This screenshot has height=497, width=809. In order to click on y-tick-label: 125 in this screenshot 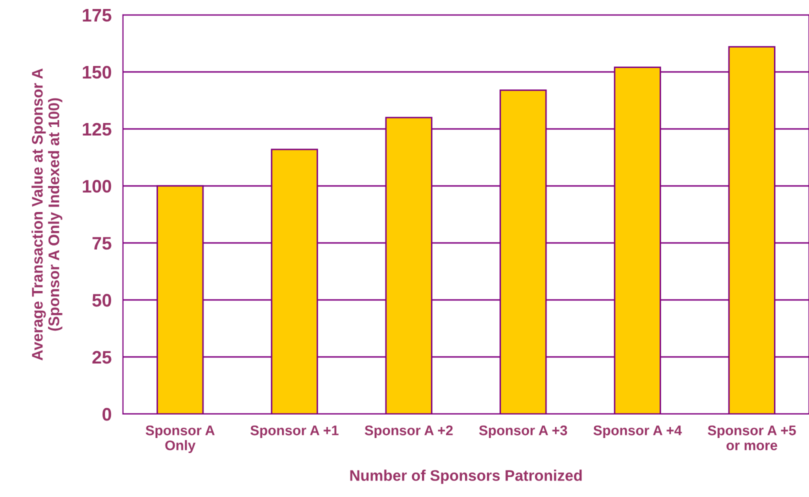, I will do `click(97, 129)`.